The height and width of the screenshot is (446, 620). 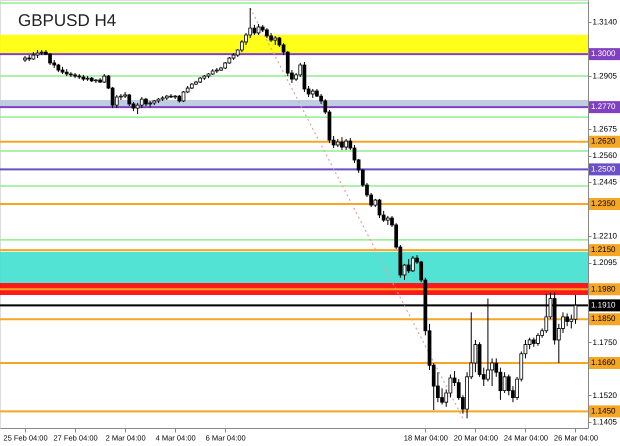 I want to click on y-tick-label: 1.2445, so click(x=605, y=182).